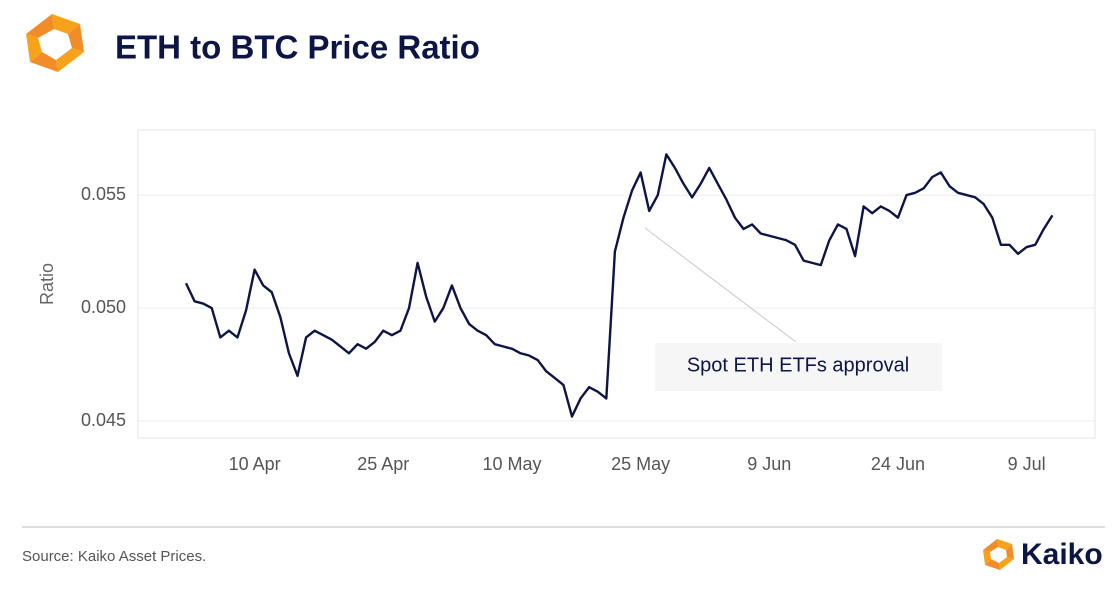  Describe the element at coordinates (103, 420) in the screenshot. I see `y-tick-label: 0.045` at that location.